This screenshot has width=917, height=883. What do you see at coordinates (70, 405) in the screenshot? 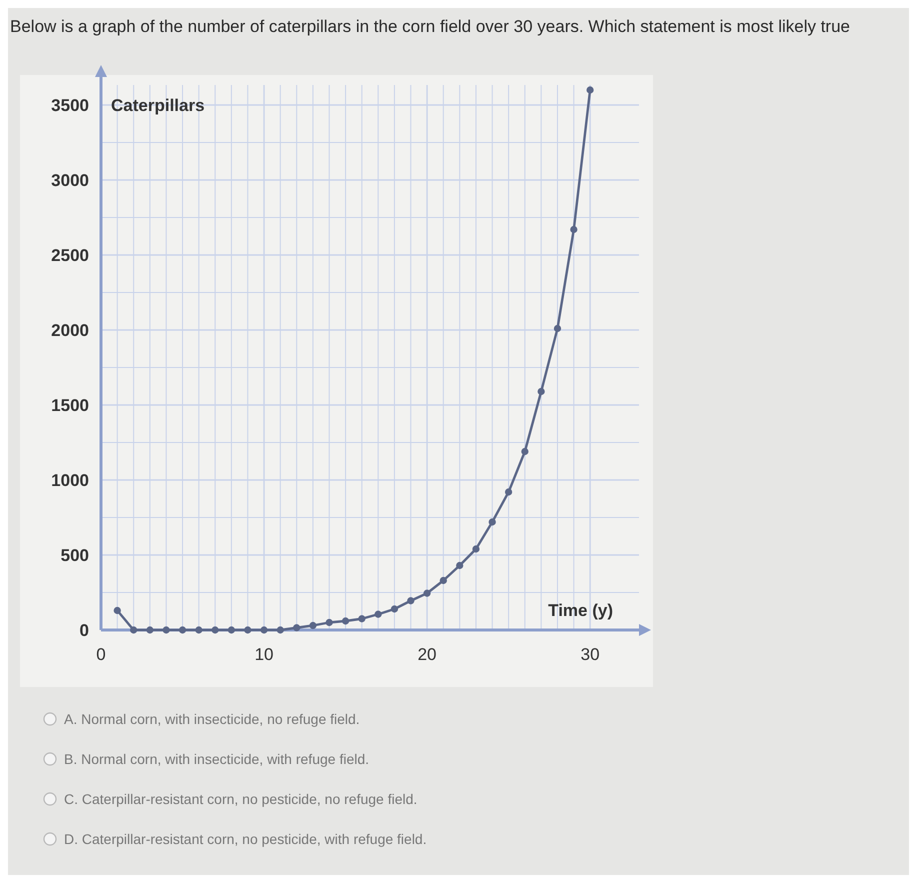
I see `y-tick-label: 1500` at bounding box center [70, 405].